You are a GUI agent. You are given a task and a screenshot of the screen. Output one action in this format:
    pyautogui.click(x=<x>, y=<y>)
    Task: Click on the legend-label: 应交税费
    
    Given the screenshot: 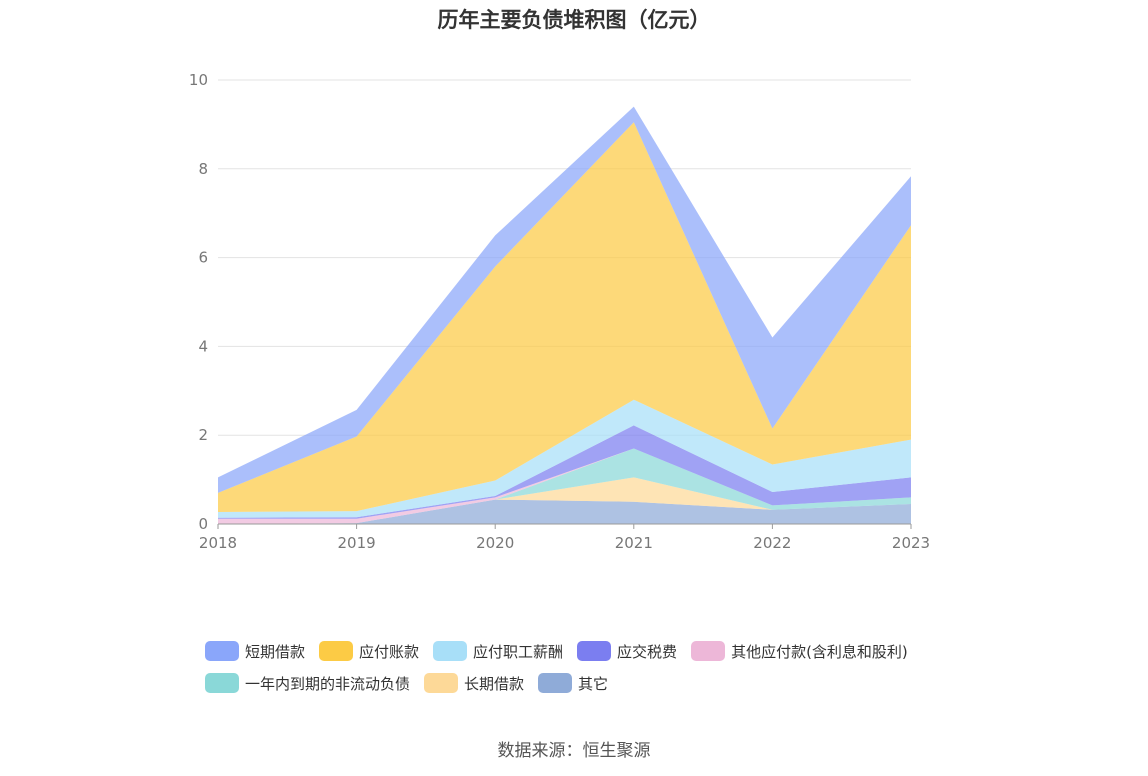 What is the action you would take?
    pyautogui.click(x=647, y=651)
    